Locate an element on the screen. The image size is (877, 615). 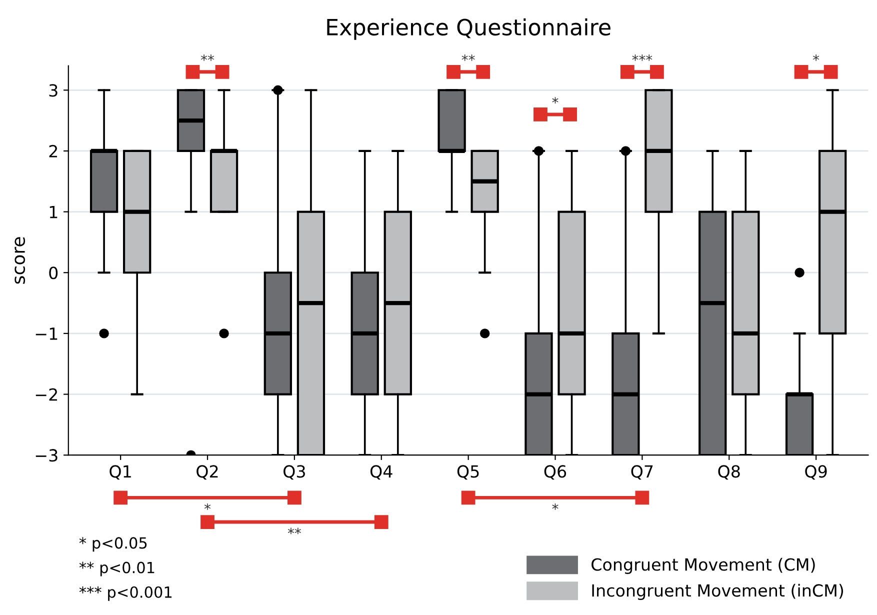
x-tick-label: Q3 is located at coordinates (294, 472).